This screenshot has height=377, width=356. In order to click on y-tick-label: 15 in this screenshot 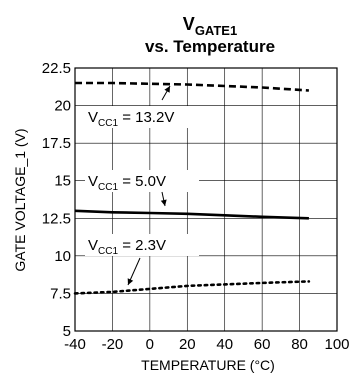, I will do `click(62, 181)`.